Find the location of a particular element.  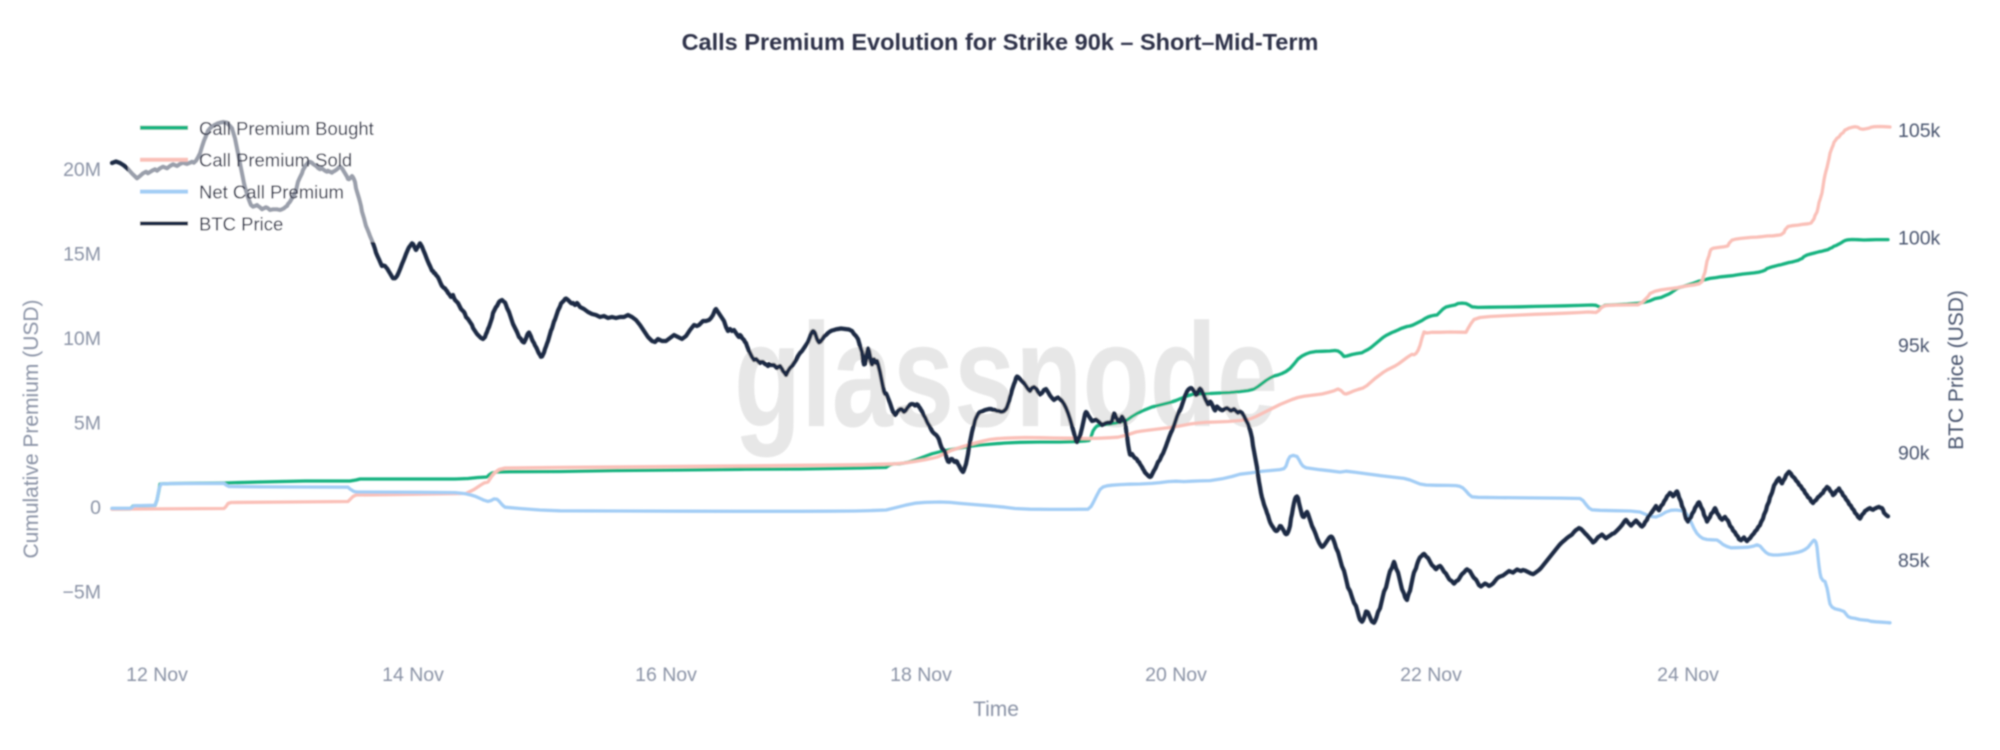

svg-text: 100k is located at coordinates (1919, 239).